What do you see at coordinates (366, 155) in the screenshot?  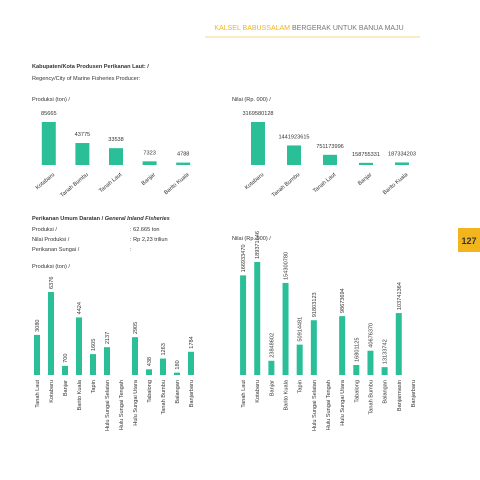 I see `value-label: 158755331` at bounding box center [366, 155].